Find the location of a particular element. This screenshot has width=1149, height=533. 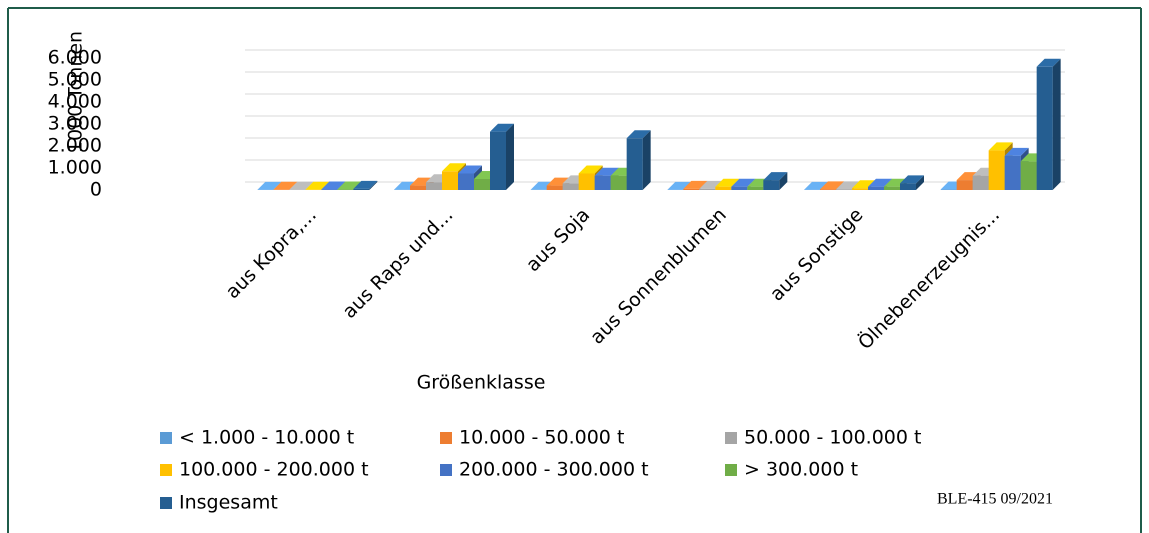

y-axis-title: 1000 Tonnen is located at coordinates (76, 92).